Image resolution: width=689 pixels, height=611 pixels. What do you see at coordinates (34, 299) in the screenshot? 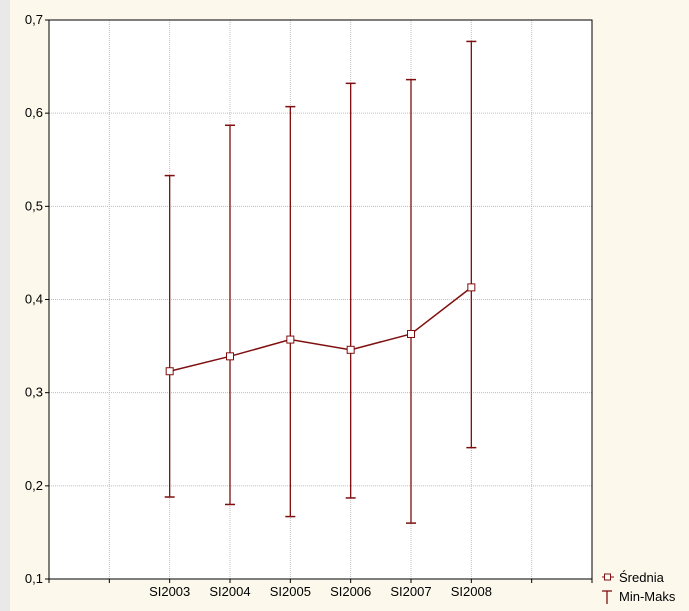
I see `y-tick-label: 0,4` at bounding box center [34, 299].